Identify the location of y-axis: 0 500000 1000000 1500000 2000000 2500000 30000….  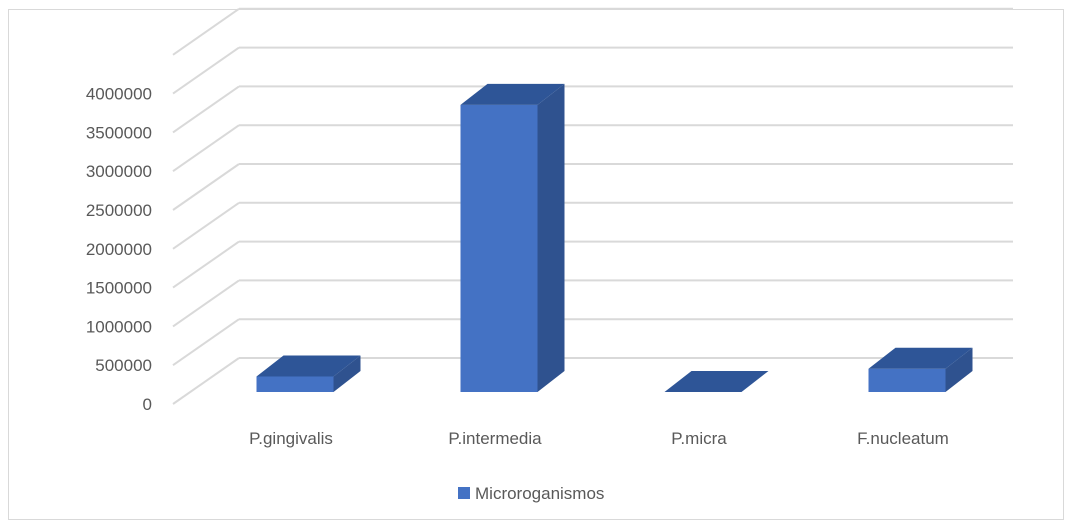
(119, 249).